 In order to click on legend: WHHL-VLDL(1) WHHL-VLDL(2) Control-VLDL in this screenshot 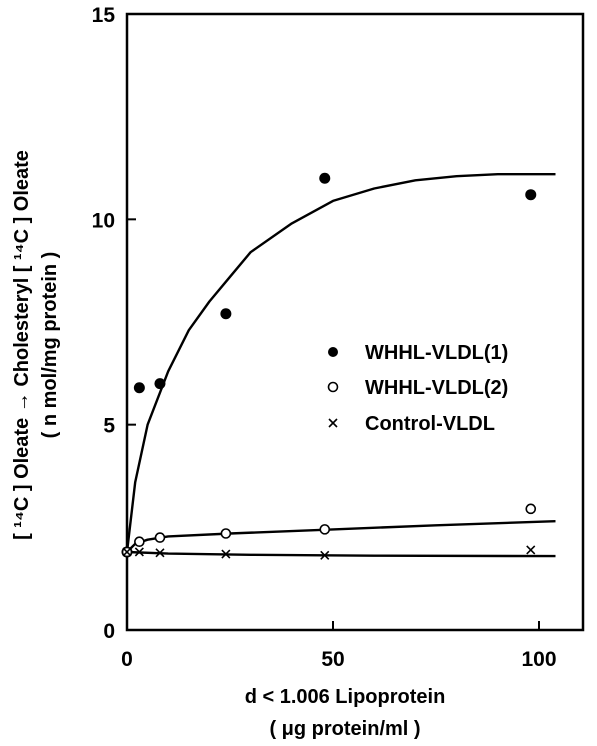, I will do `click(417, 388)`.